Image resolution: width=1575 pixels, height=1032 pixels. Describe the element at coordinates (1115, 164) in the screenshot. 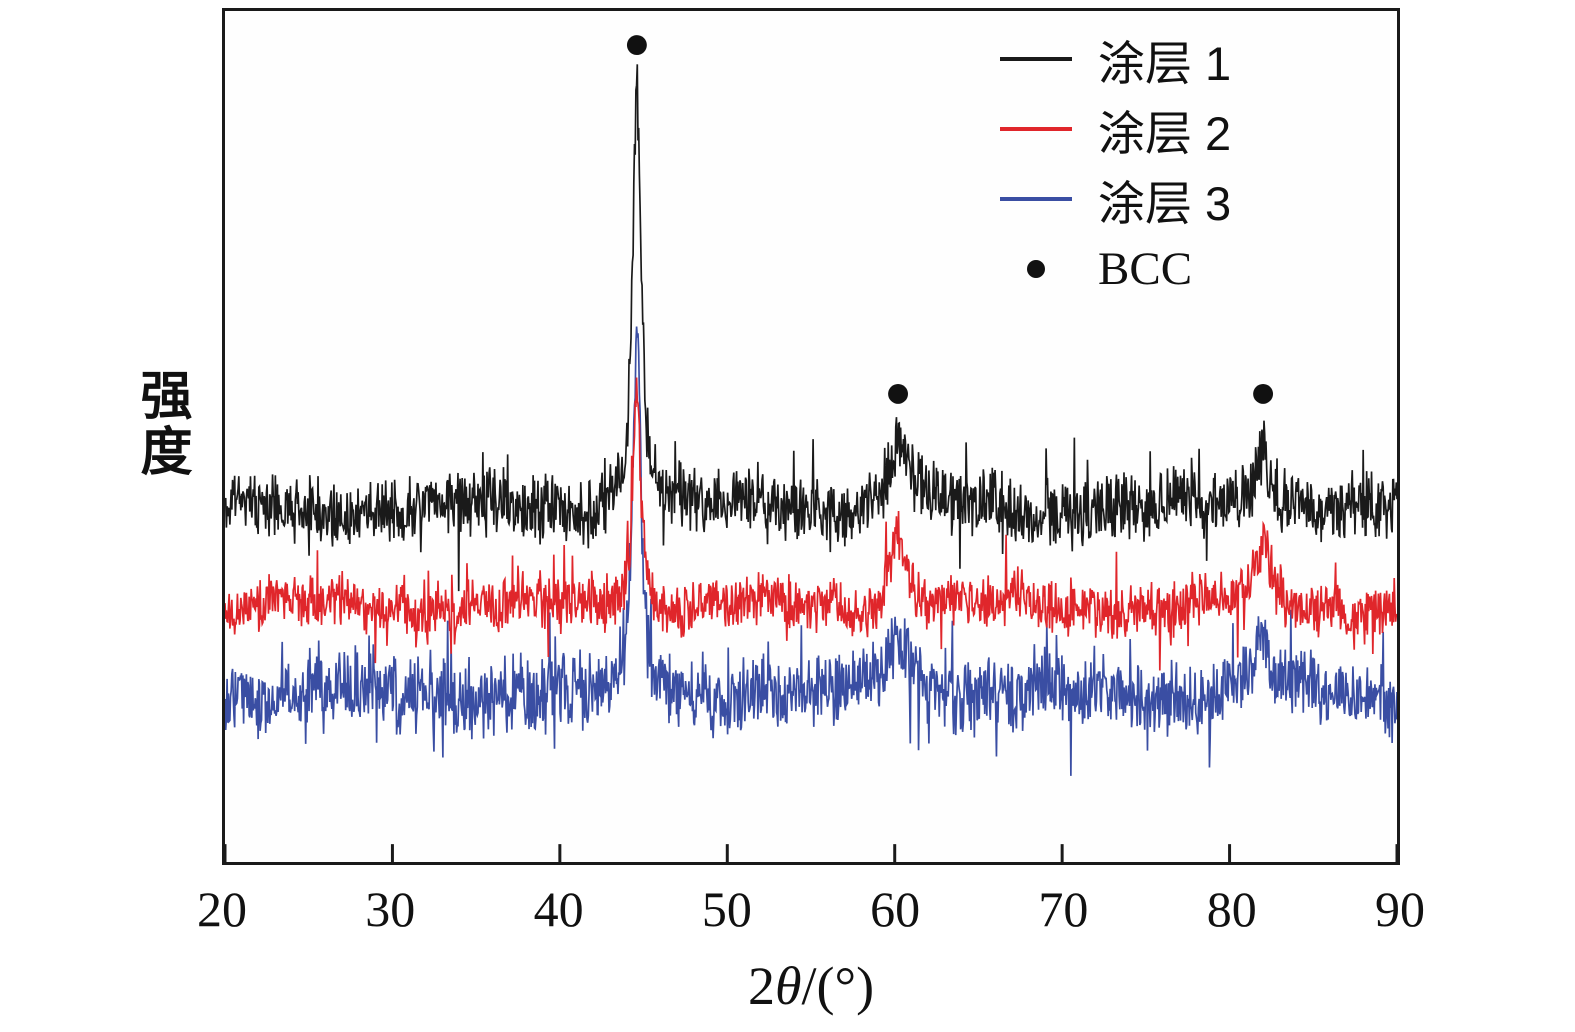

I see `legend: 涂层 1 涂层 2 涂层 3 BCC` at that location.